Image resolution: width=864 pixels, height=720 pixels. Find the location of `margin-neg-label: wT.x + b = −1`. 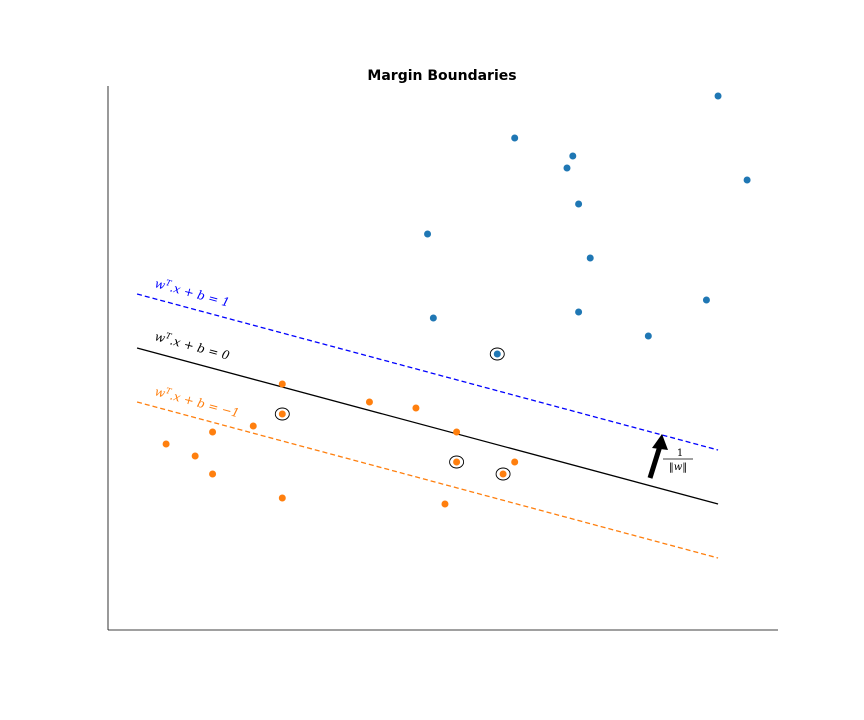

margin-neg-label: wT.x + b = −1 is located at coordinates (197, 401).